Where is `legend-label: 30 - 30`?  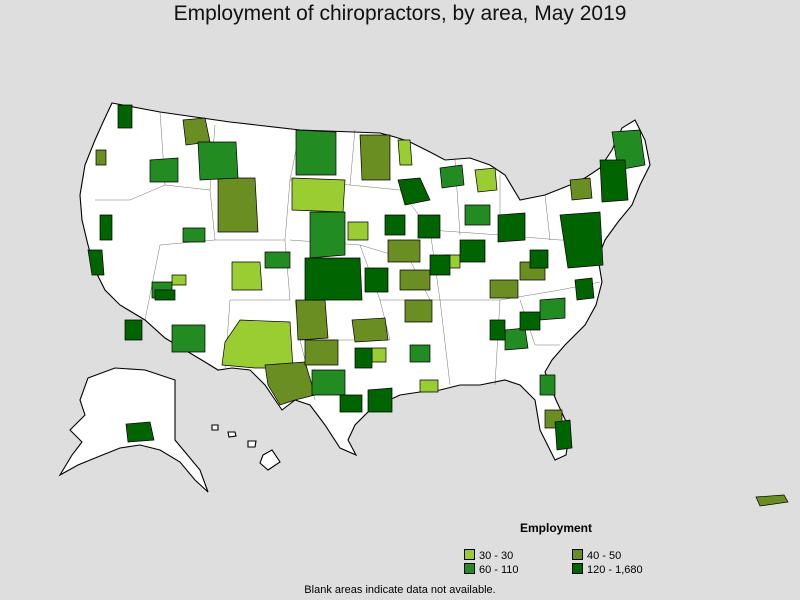 legend-label: 30 - 30 is located at coordinates (496, 556).